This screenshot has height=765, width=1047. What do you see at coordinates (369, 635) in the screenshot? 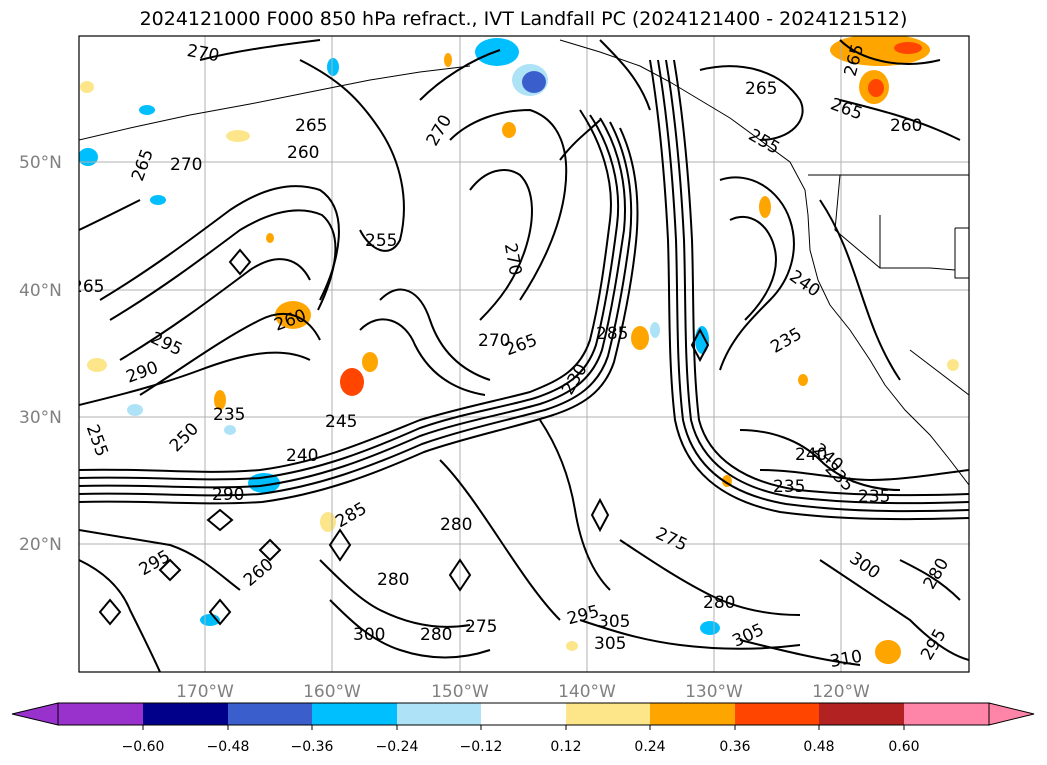
I see `contour-label: 300` at bounding box center [369, 635].